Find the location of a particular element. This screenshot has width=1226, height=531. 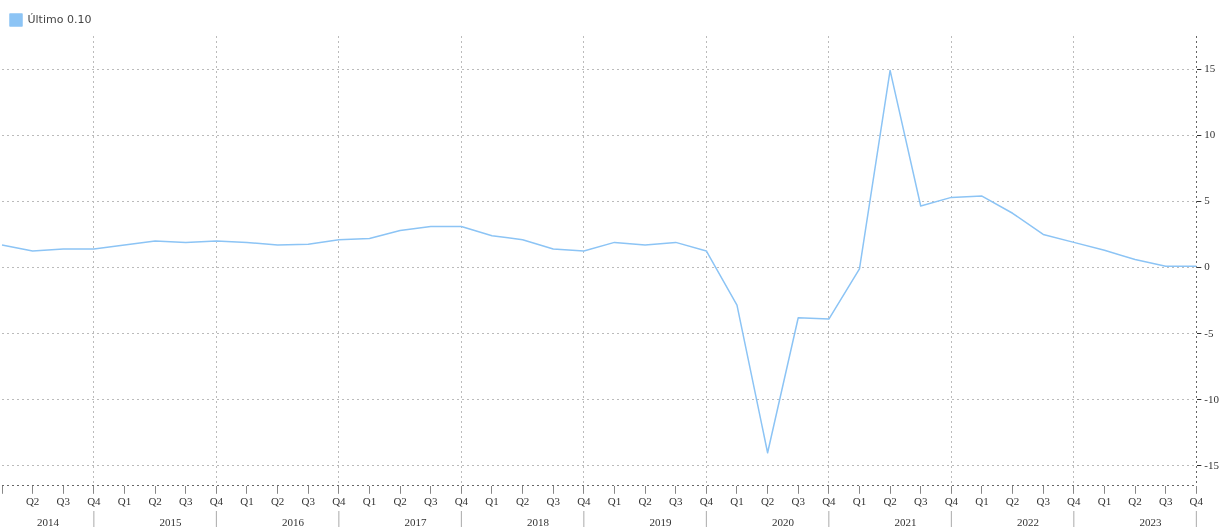

text: 2021 is located at coordinates (905, 521).